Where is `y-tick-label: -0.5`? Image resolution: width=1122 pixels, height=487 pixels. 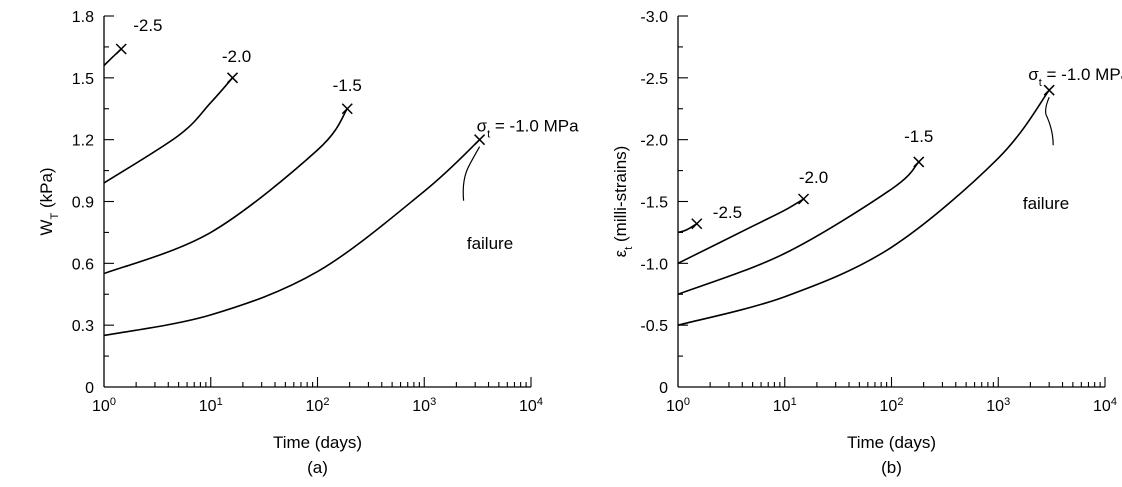
y-tick-label: -0.5 is located at coordinates (654, 326).